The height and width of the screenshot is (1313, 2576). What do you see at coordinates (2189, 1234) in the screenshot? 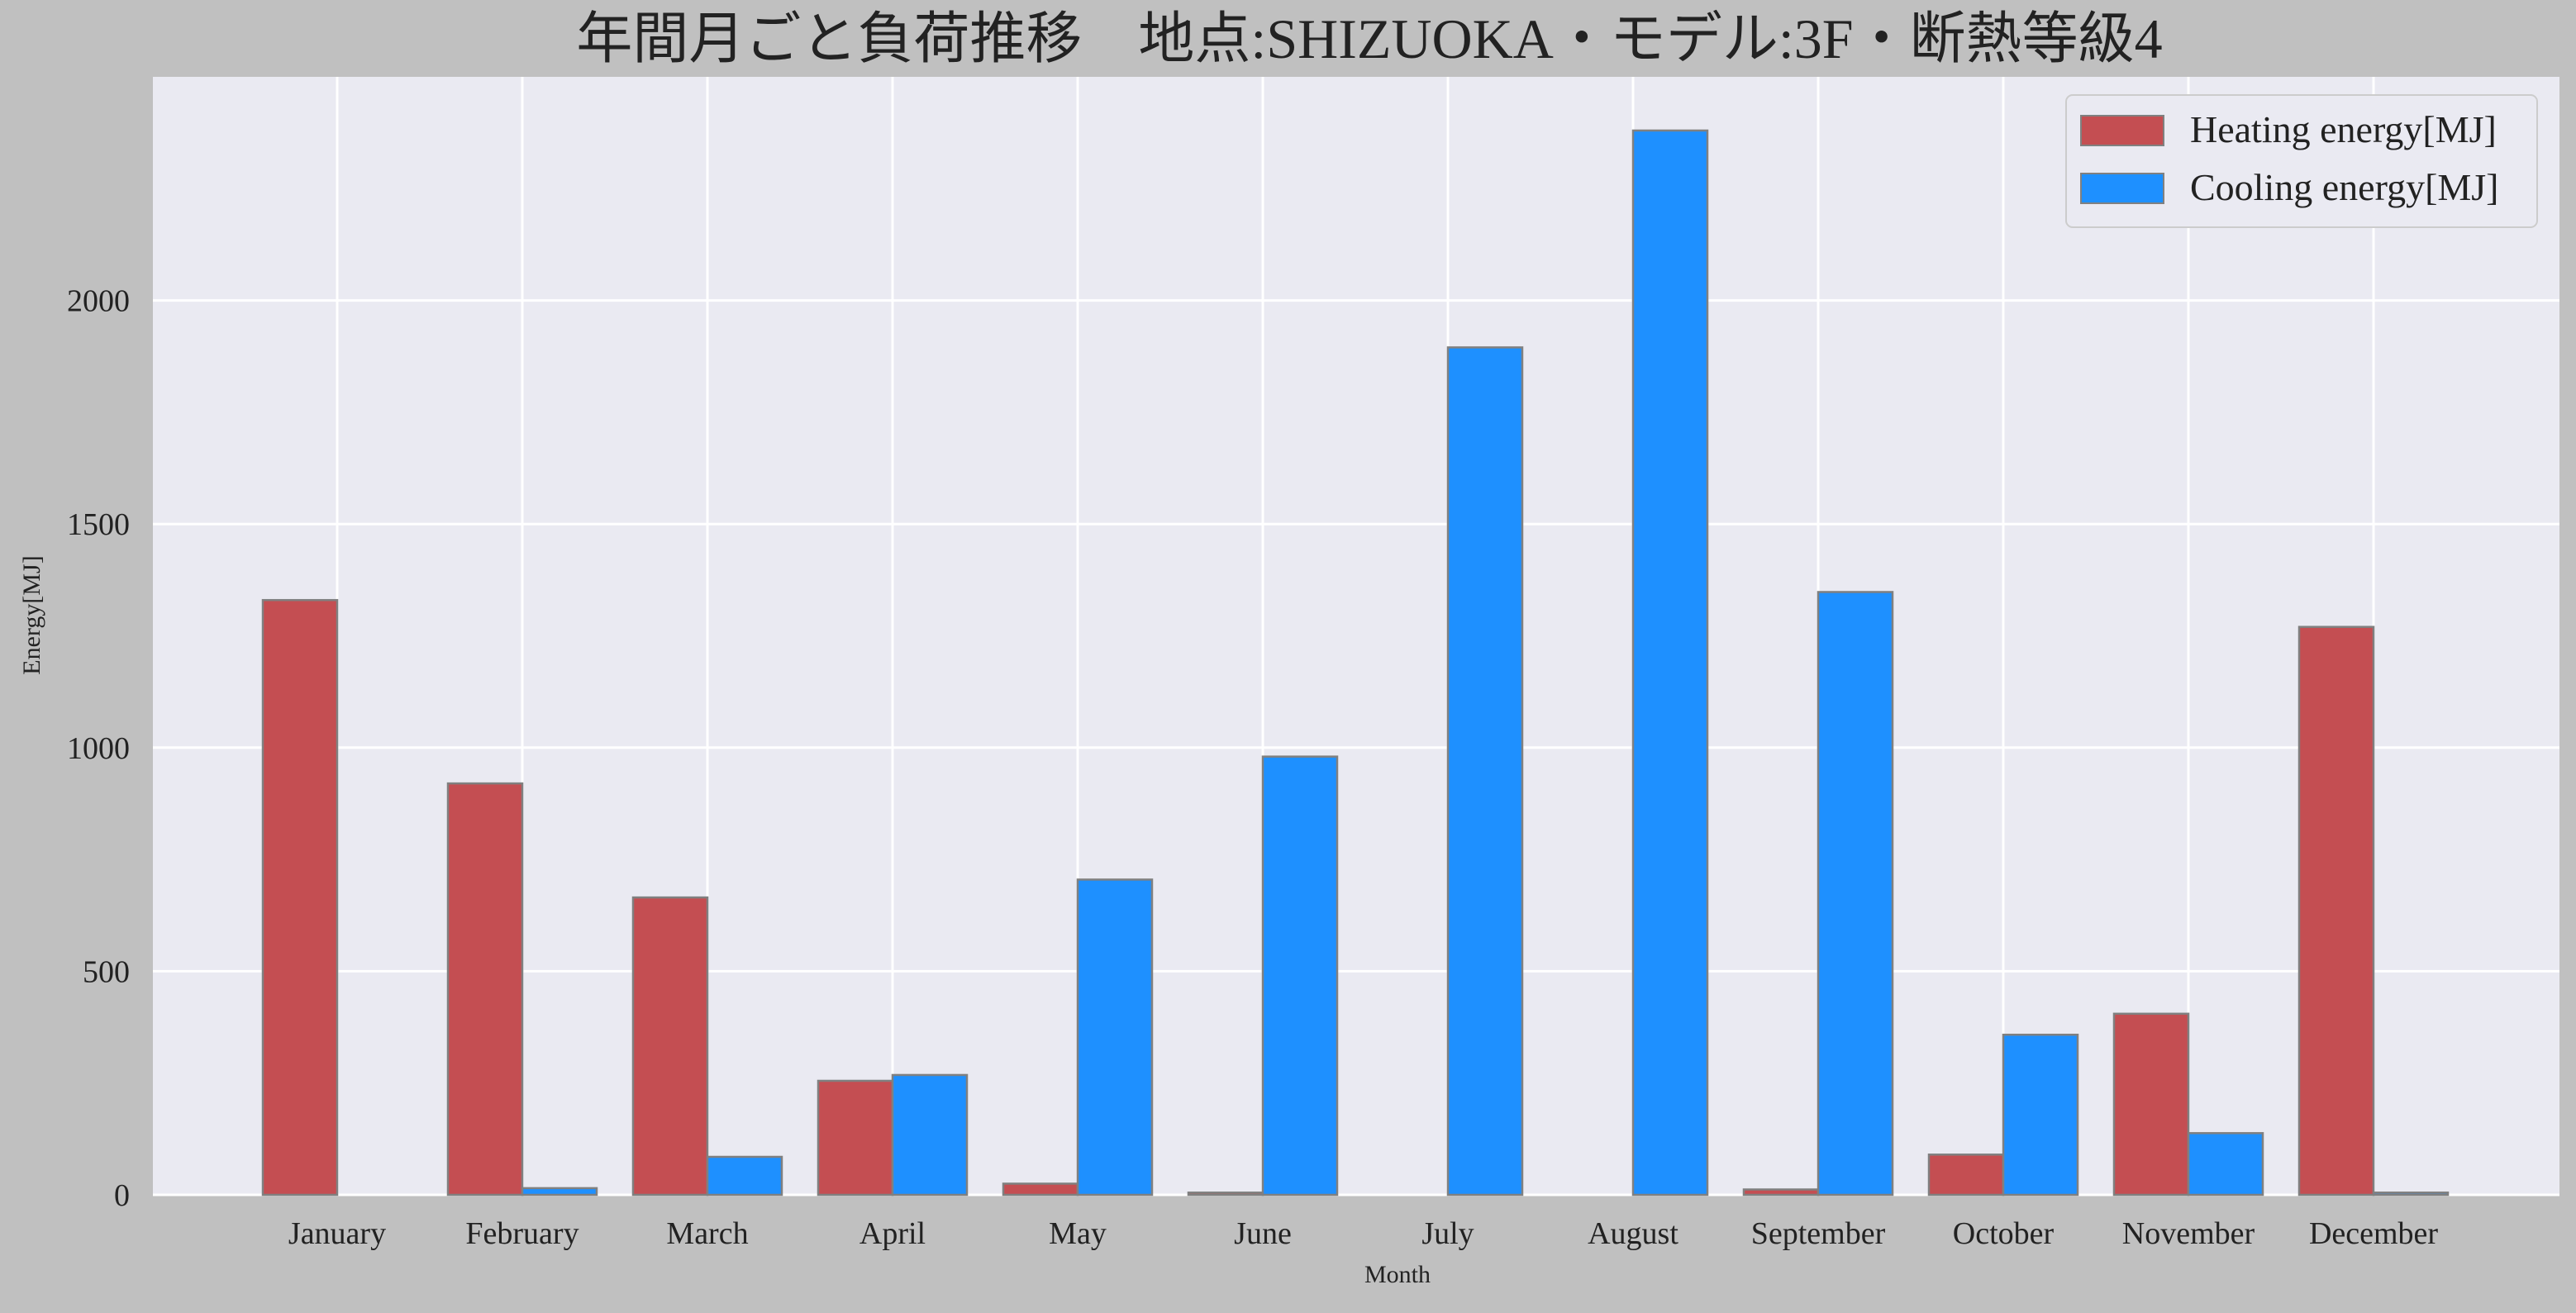
I see `x-tick-label: November` at bounding box center [2189, 1234].